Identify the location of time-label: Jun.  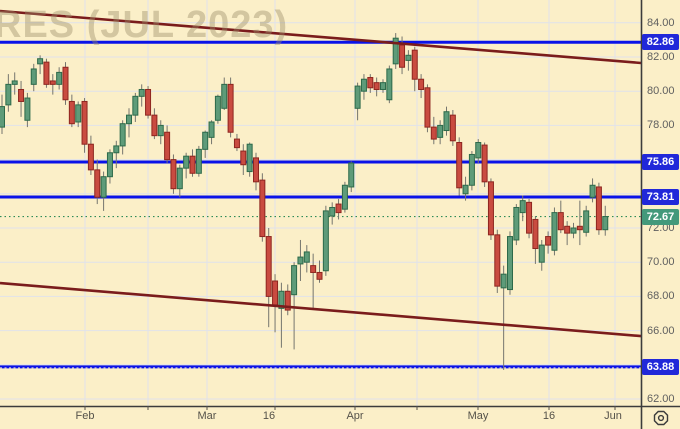
(613, 416).